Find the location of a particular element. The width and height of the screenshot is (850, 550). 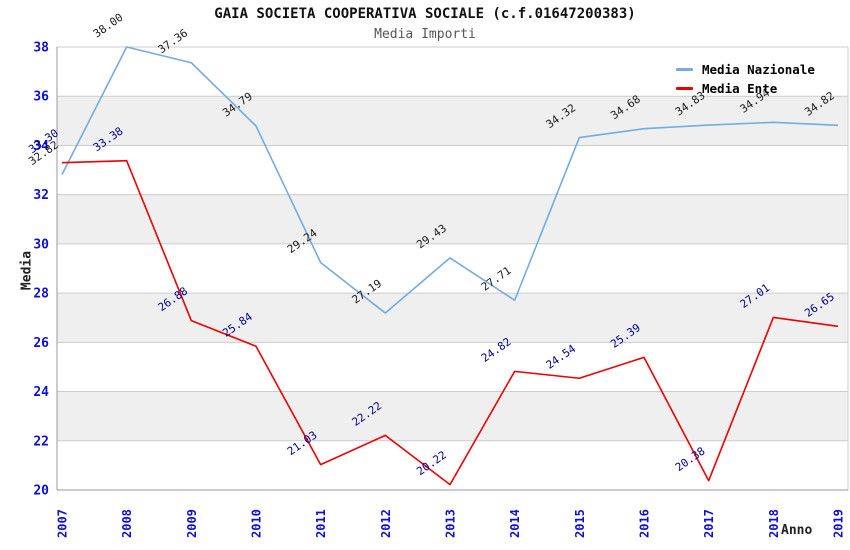

y-tick-label: 36 is located at coordinates (41, 97).